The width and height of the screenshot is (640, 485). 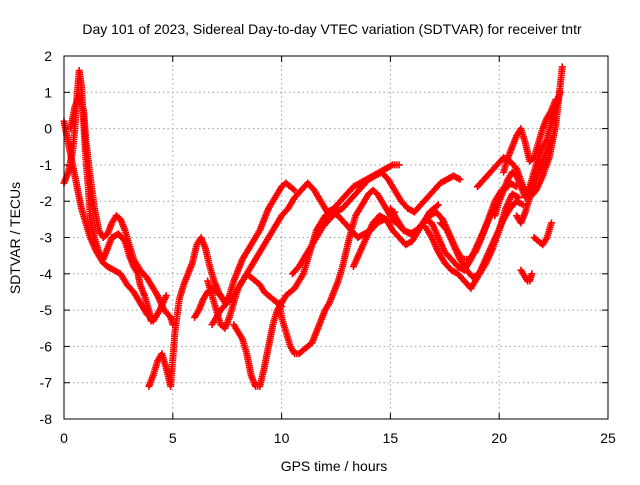 What do you see at coordinates (48, 129) in the screenshot?
I see `y-tick-label: 0` at bounding box center [48, 129].